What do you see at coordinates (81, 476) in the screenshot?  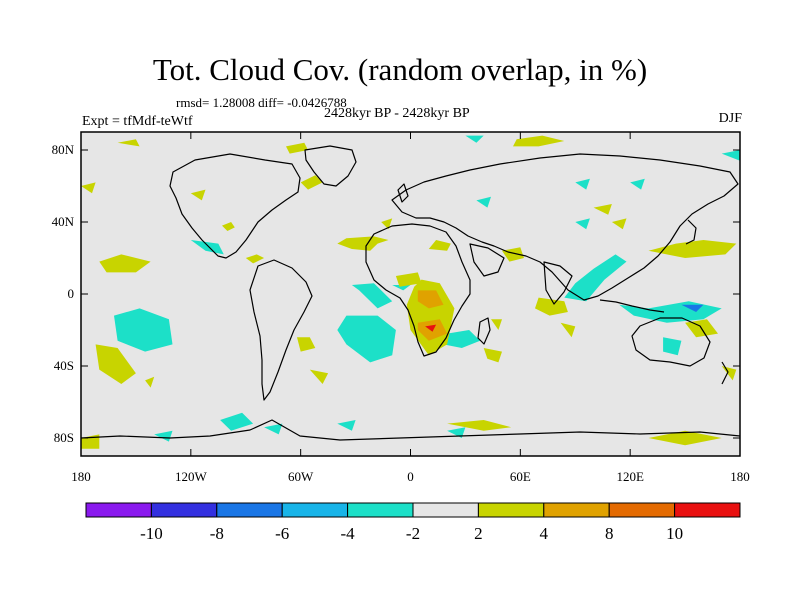 I see `lon-tick-label: 180` at bounding box center [81, 476].